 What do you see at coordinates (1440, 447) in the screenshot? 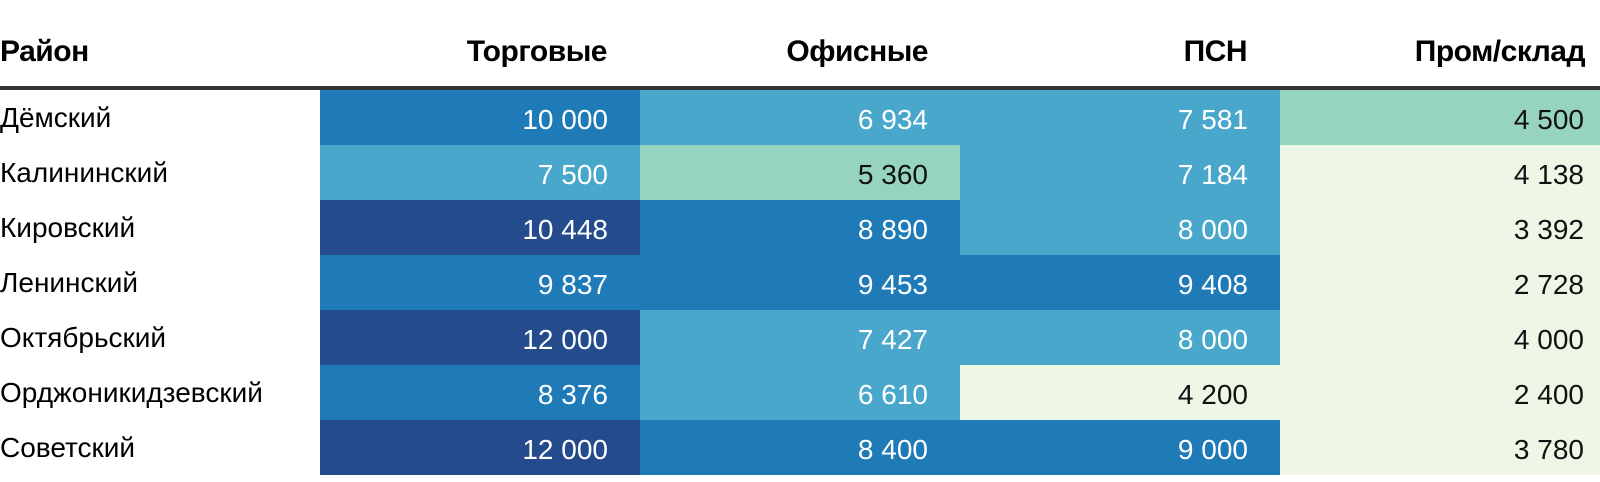
I see `heat-cell: 3 780` at bounding box center [1440, 447].